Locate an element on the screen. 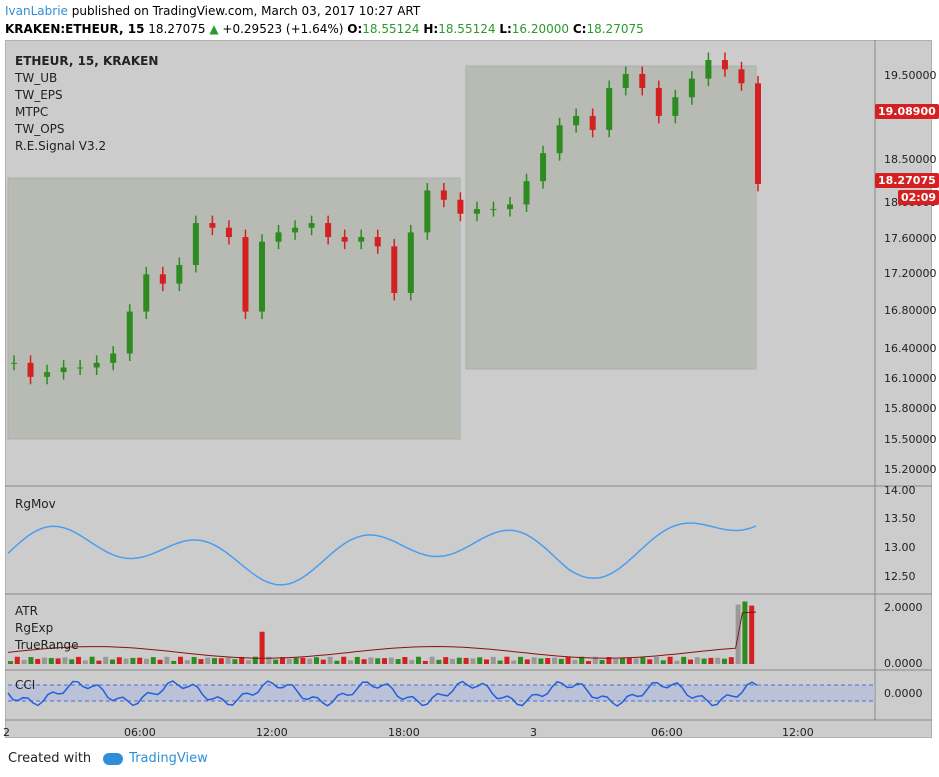 The image size is (939, 777). y-tick: 16.80000 is located at coordinates (910, 310).